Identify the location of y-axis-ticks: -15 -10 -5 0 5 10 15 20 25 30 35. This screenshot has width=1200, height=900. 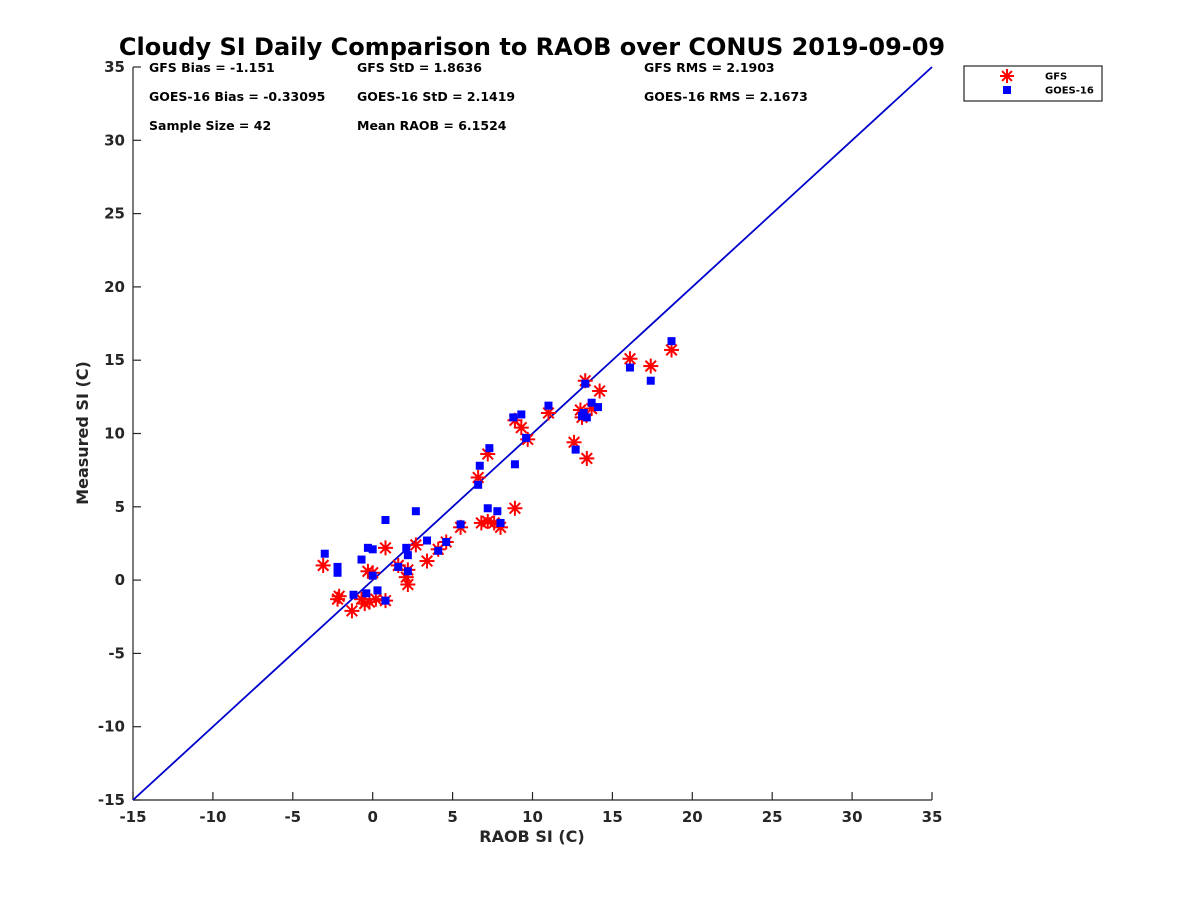
(119, 433).